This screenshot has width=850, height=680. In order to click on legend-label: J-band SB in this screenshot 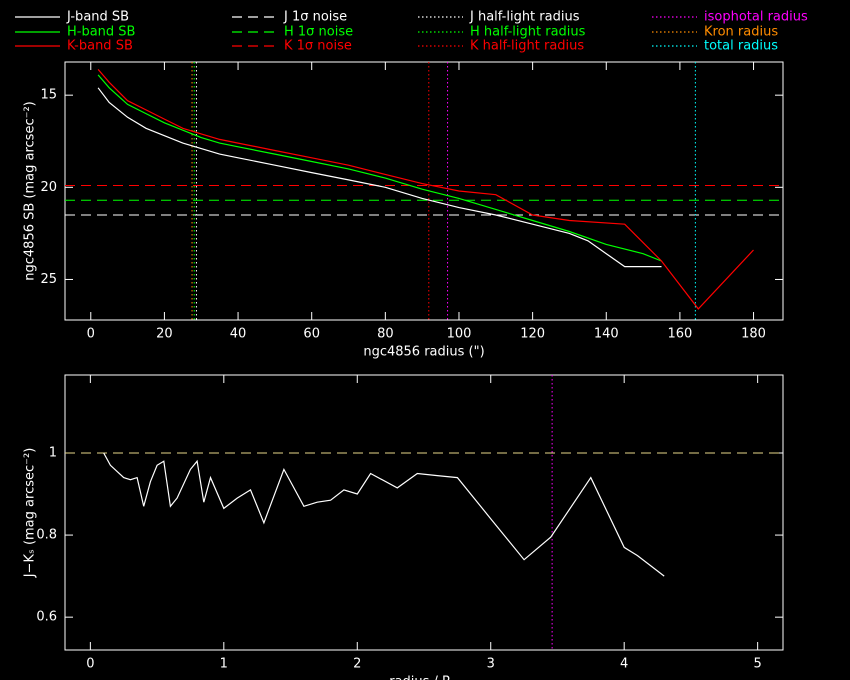, I will do `click(97, 17)`.